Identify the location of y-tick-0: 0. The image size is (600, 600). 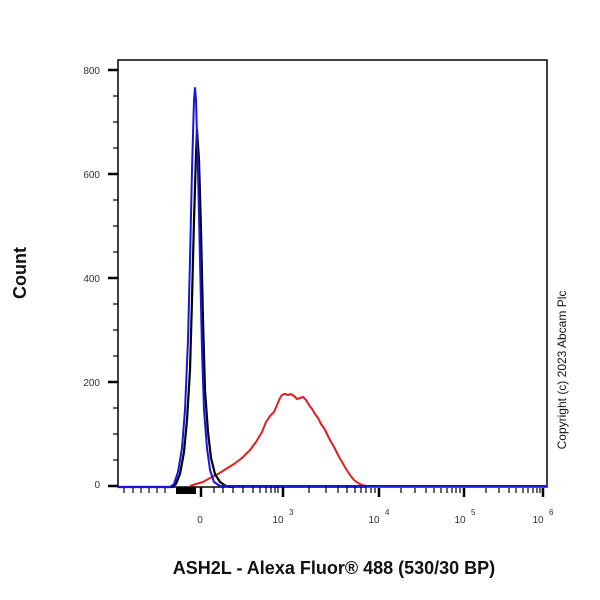
(97, 485).